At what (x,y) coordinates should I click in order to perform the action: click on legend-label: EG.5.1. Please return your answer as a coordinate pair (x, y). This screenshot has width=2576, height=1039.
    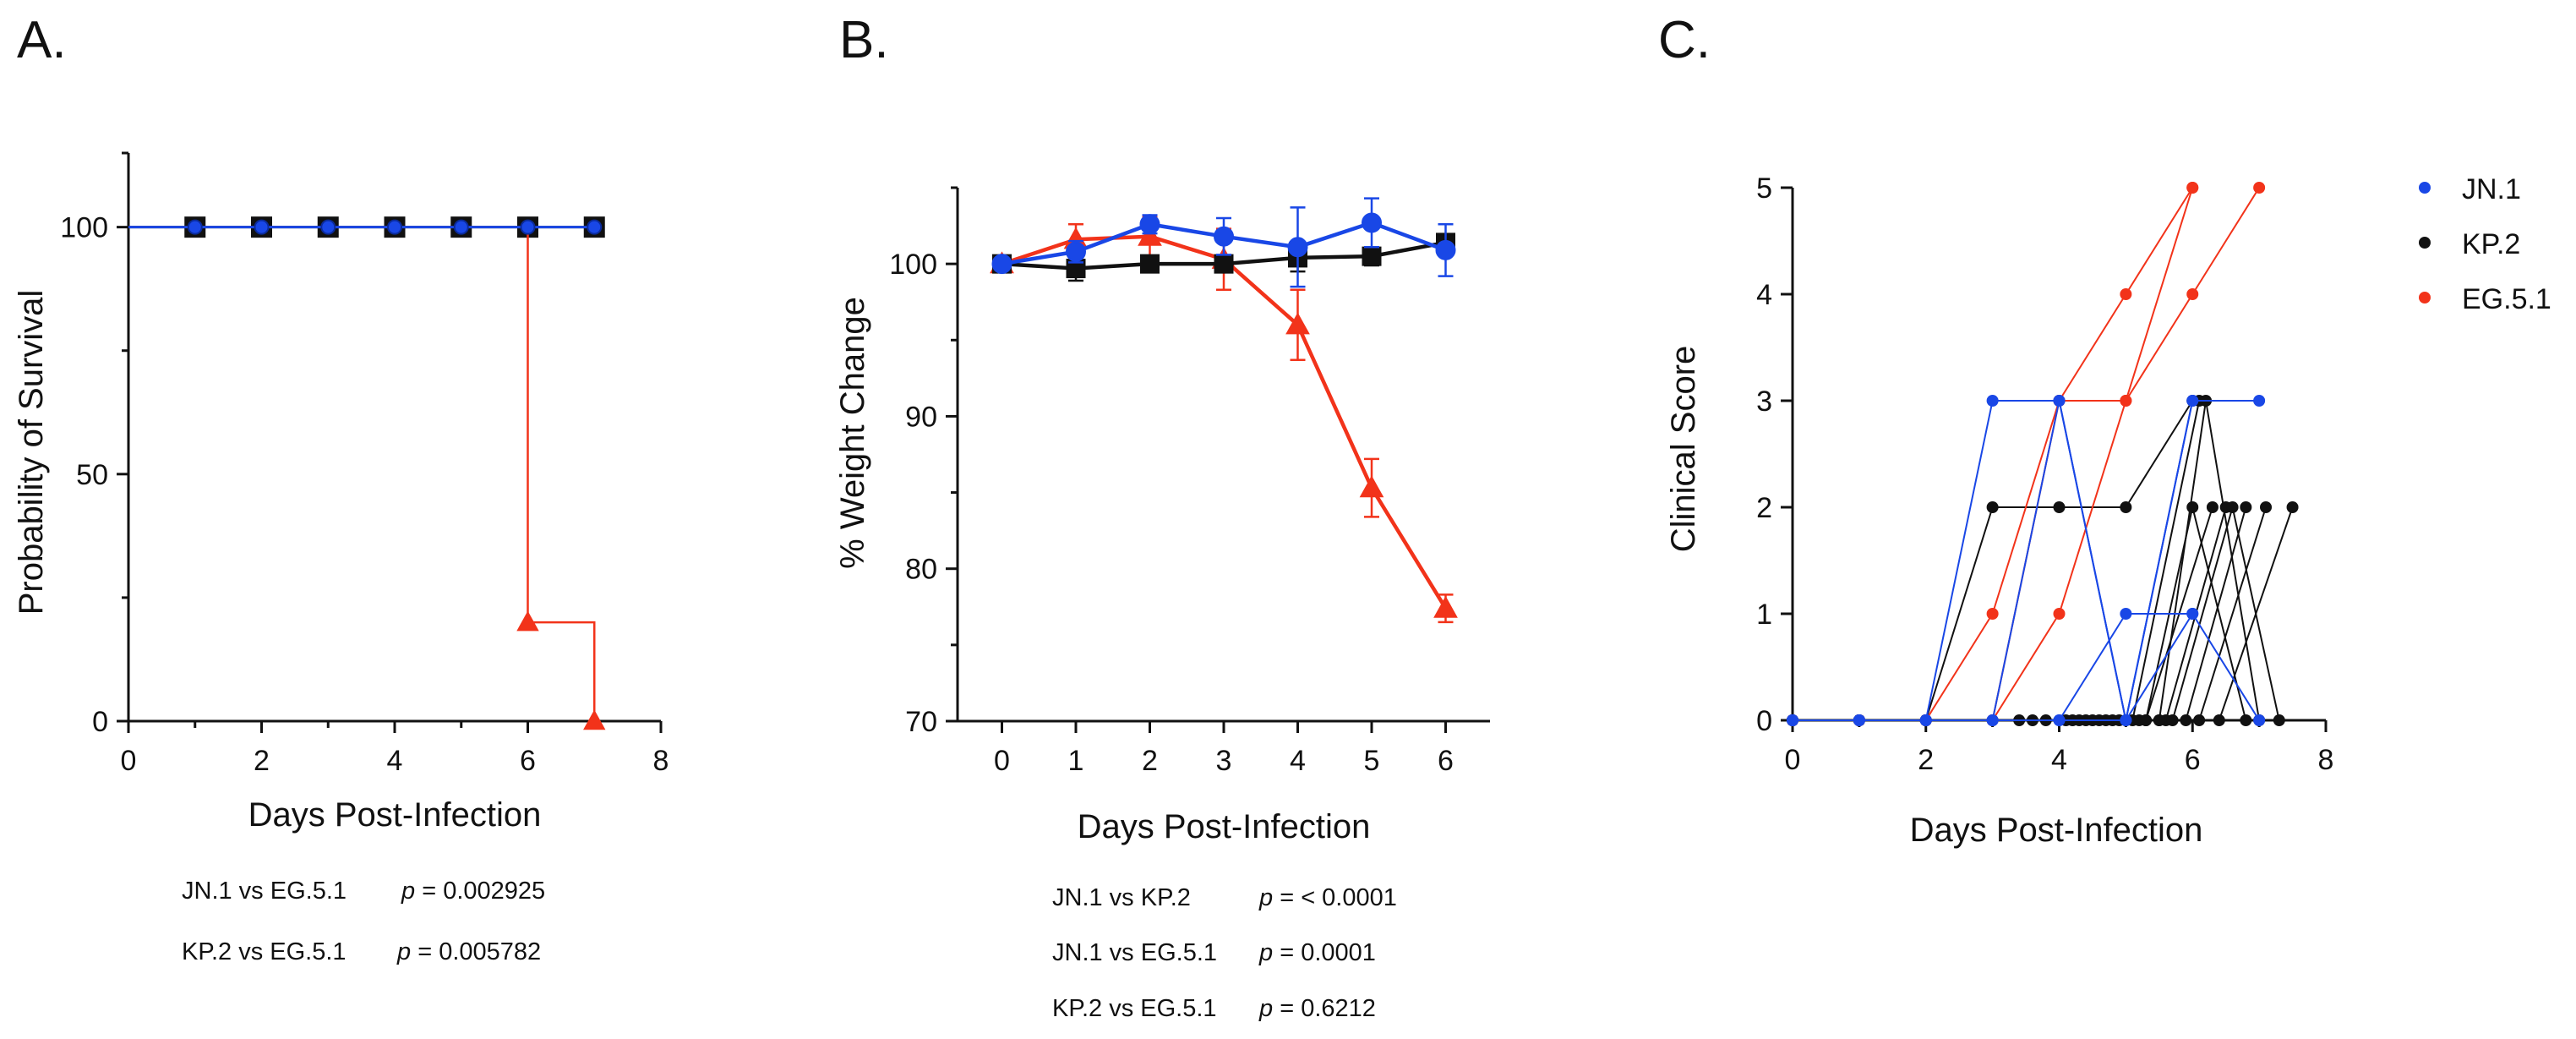
    Looking at the image, I should click on (2506, 299).